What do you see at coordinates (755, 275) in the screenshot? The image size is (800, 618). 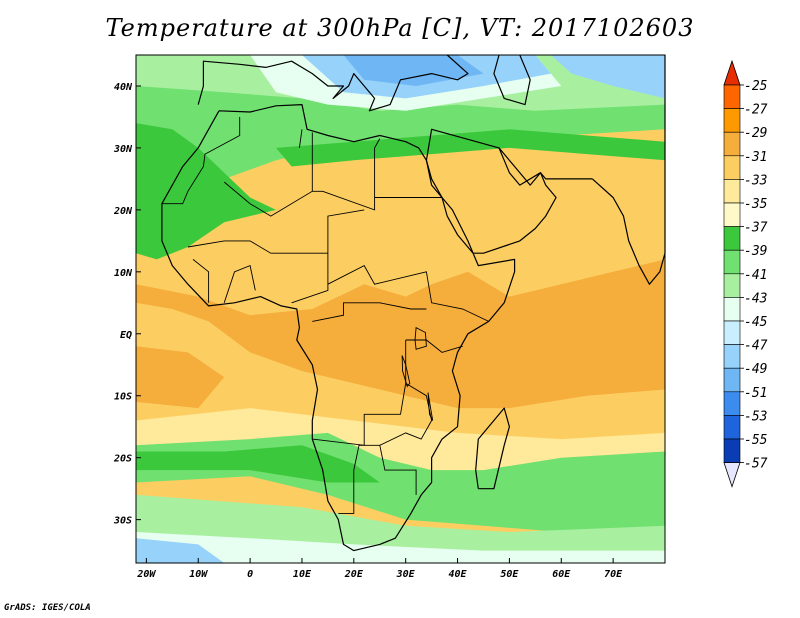 I see `colorbar-label: -41` at bounding box center [755, 275].